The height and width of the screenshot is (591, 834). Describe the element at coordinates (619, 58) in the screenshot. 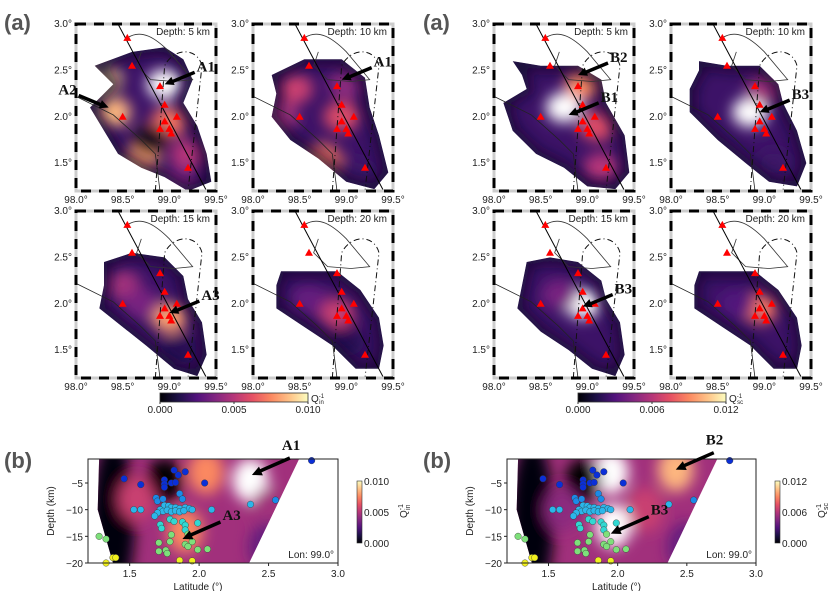

I see `annotation-label: B2` at that location.